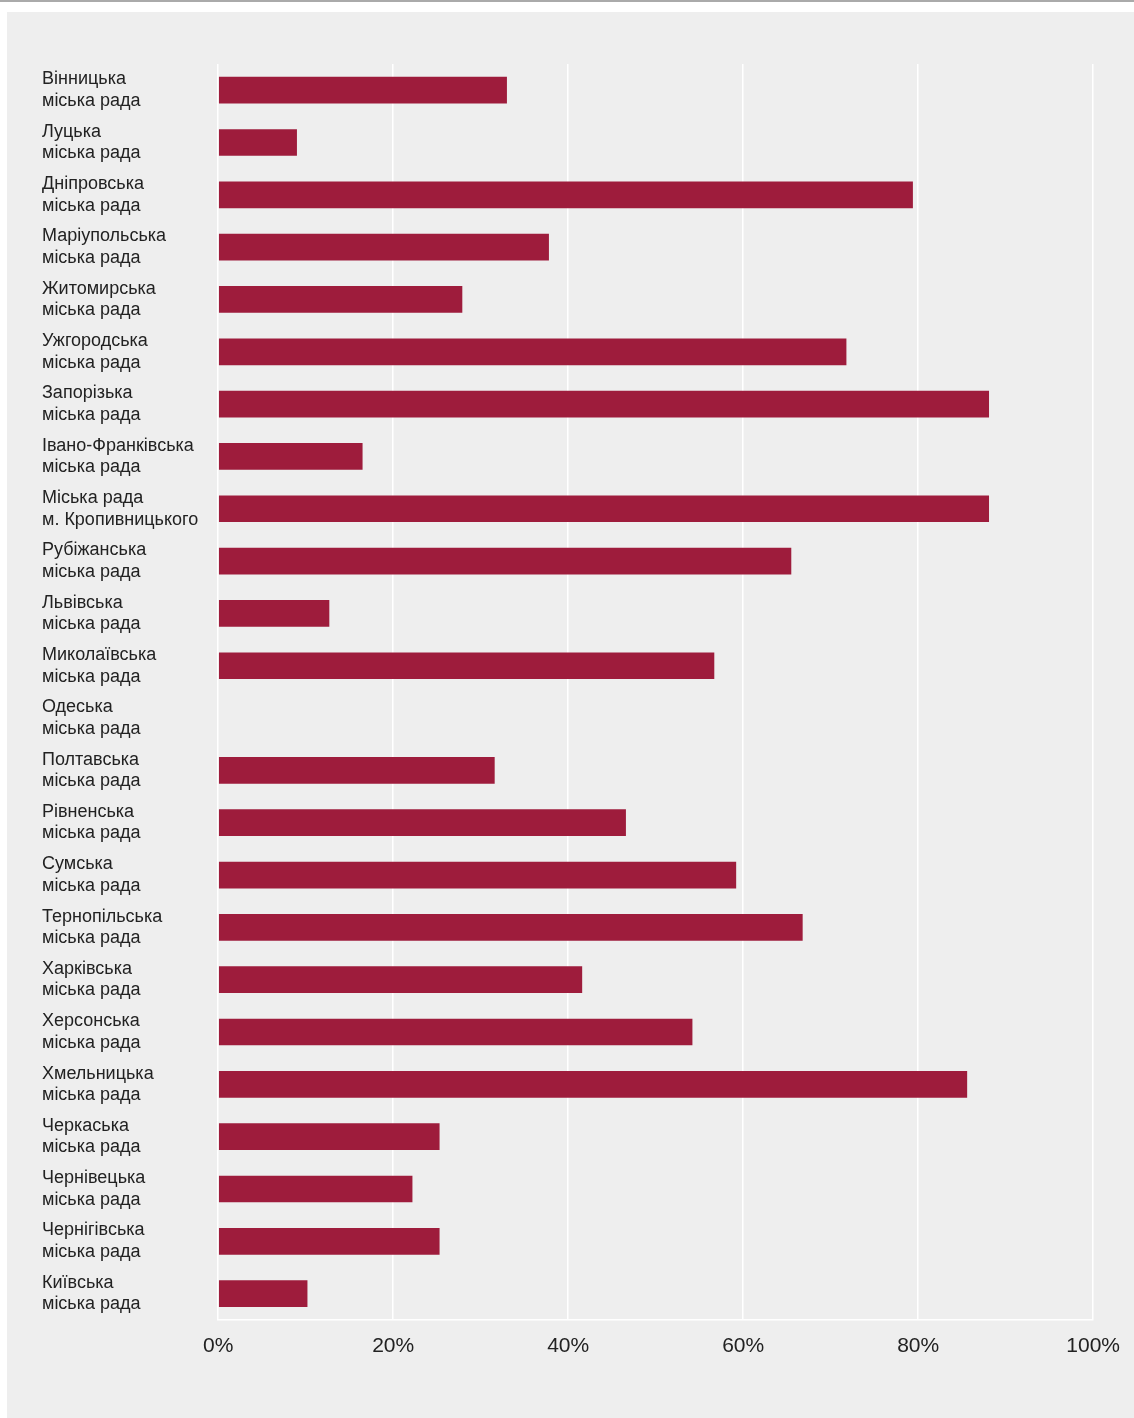 Image resolution: width=1134 pixels, height=1418 pixels. I want to click on y-tick-label: Львівська міська рада, so click(92, 612).